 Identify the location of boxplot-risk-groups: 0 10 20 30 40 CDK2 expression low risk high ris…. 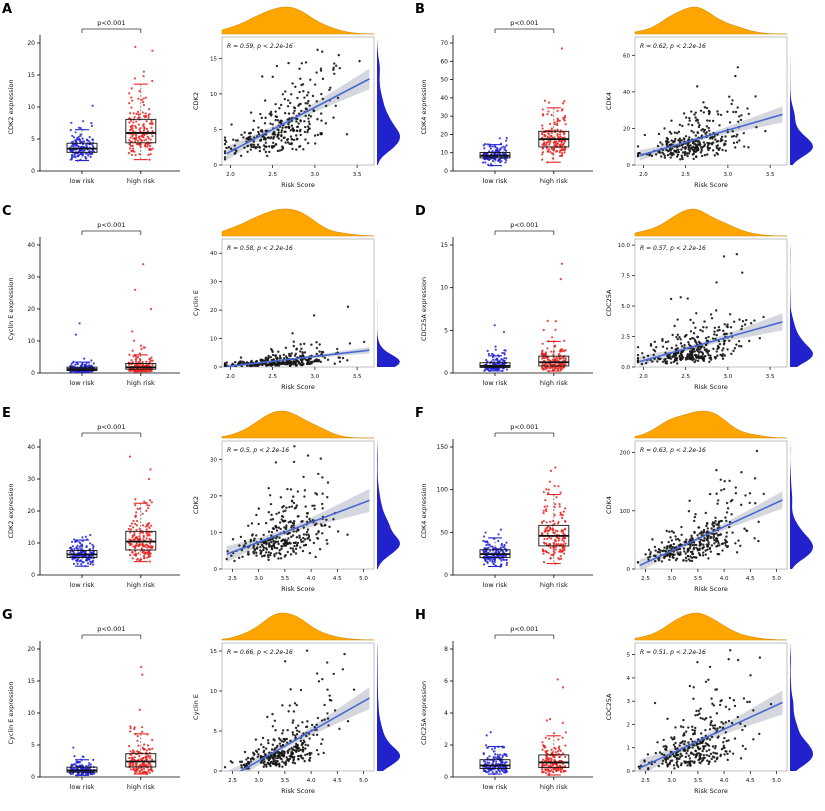
(93, 506).